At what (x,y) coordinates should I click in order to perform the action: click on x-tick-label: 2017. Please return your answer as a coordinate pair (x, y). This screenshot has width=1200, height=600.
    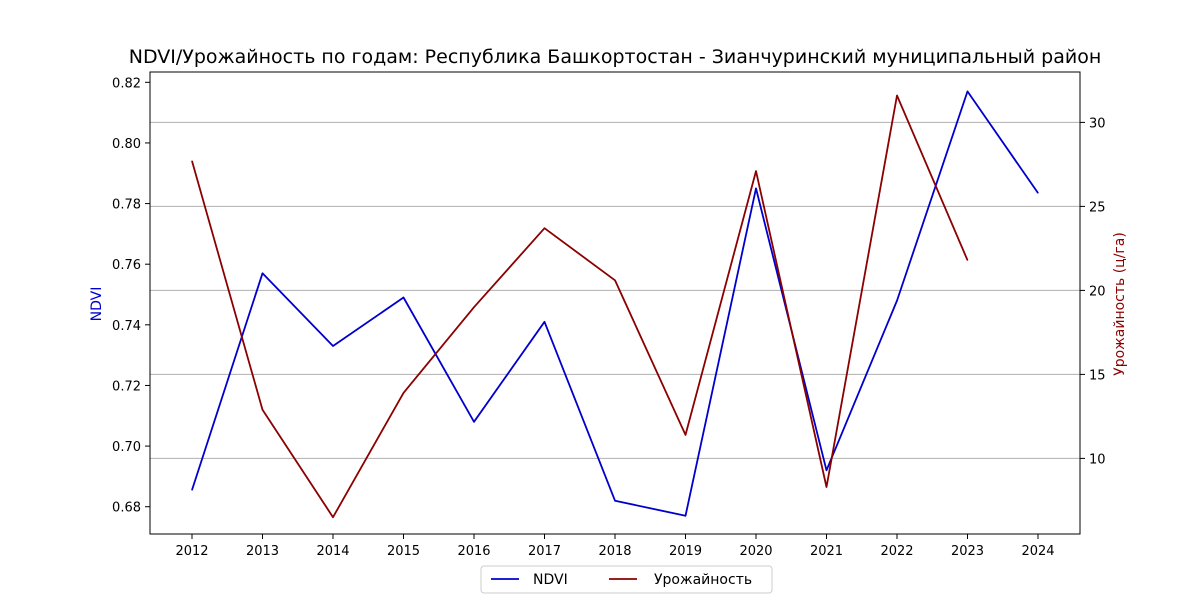
    Looking at the image, I should click on (544, 551).